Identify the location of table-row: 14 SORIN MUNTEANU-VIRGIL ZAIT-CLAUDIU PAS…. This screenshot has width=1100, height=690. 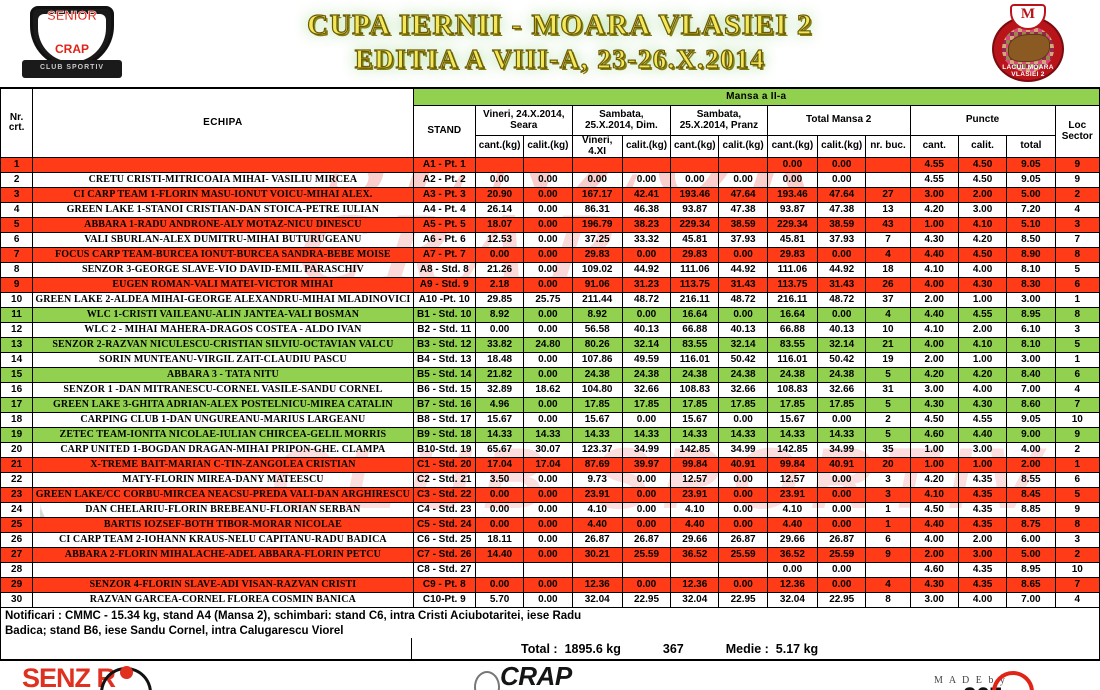
(550, 360).